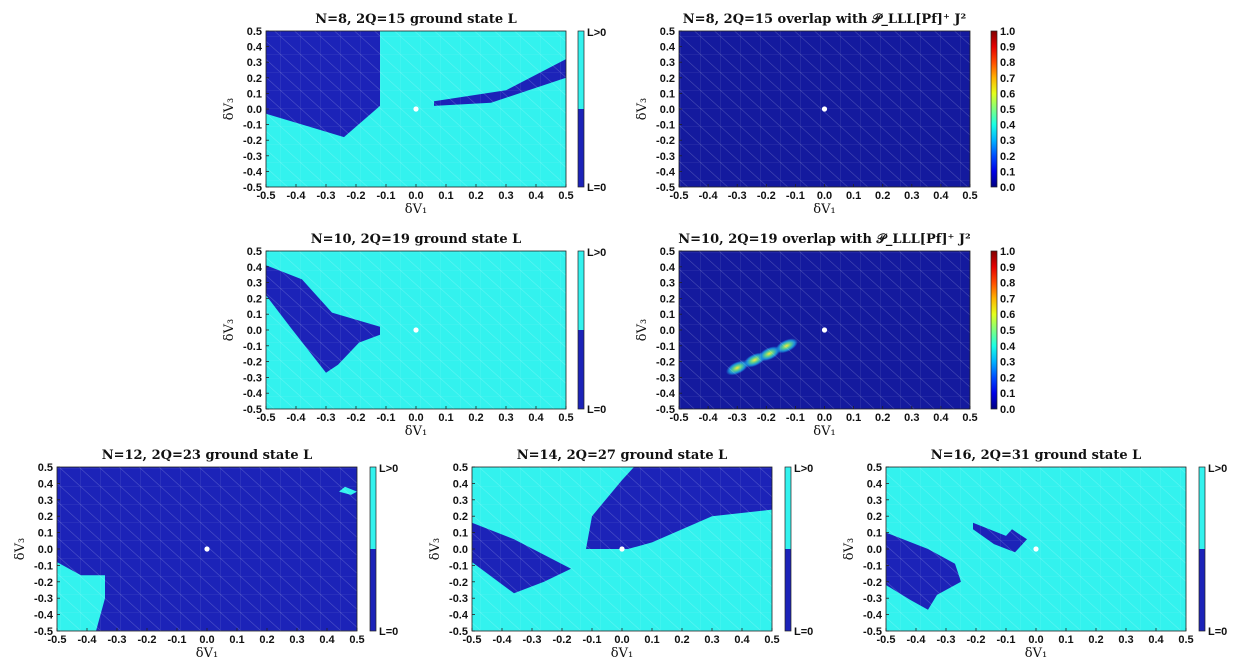  What do you see at coordinates (622, 455) in the screenshot?
I see `chart-title: N=14, 2Q=27 ground state L` at bounding box center [622, 455].